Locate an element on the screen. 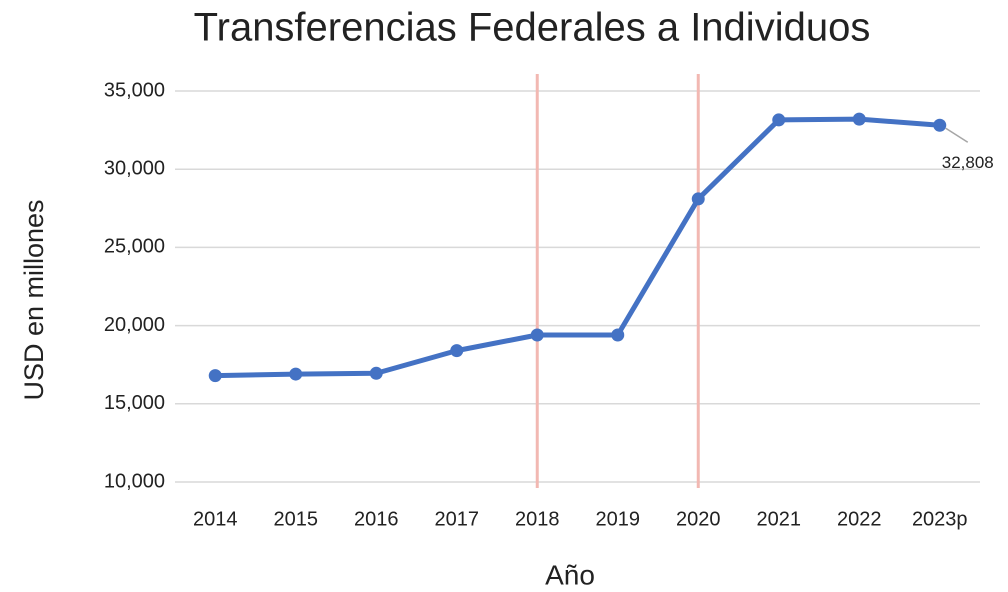  x-axis-label: Año is located at coordinates (570, 574).